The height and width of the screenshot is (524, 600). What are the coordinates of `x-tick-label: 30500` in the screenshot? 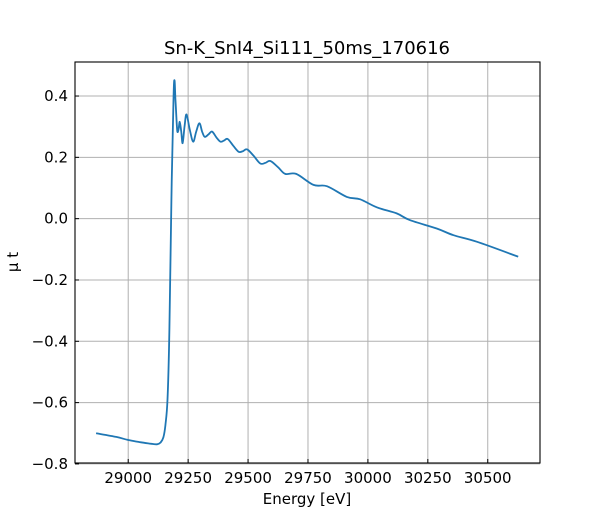 It's located at (488, 478).